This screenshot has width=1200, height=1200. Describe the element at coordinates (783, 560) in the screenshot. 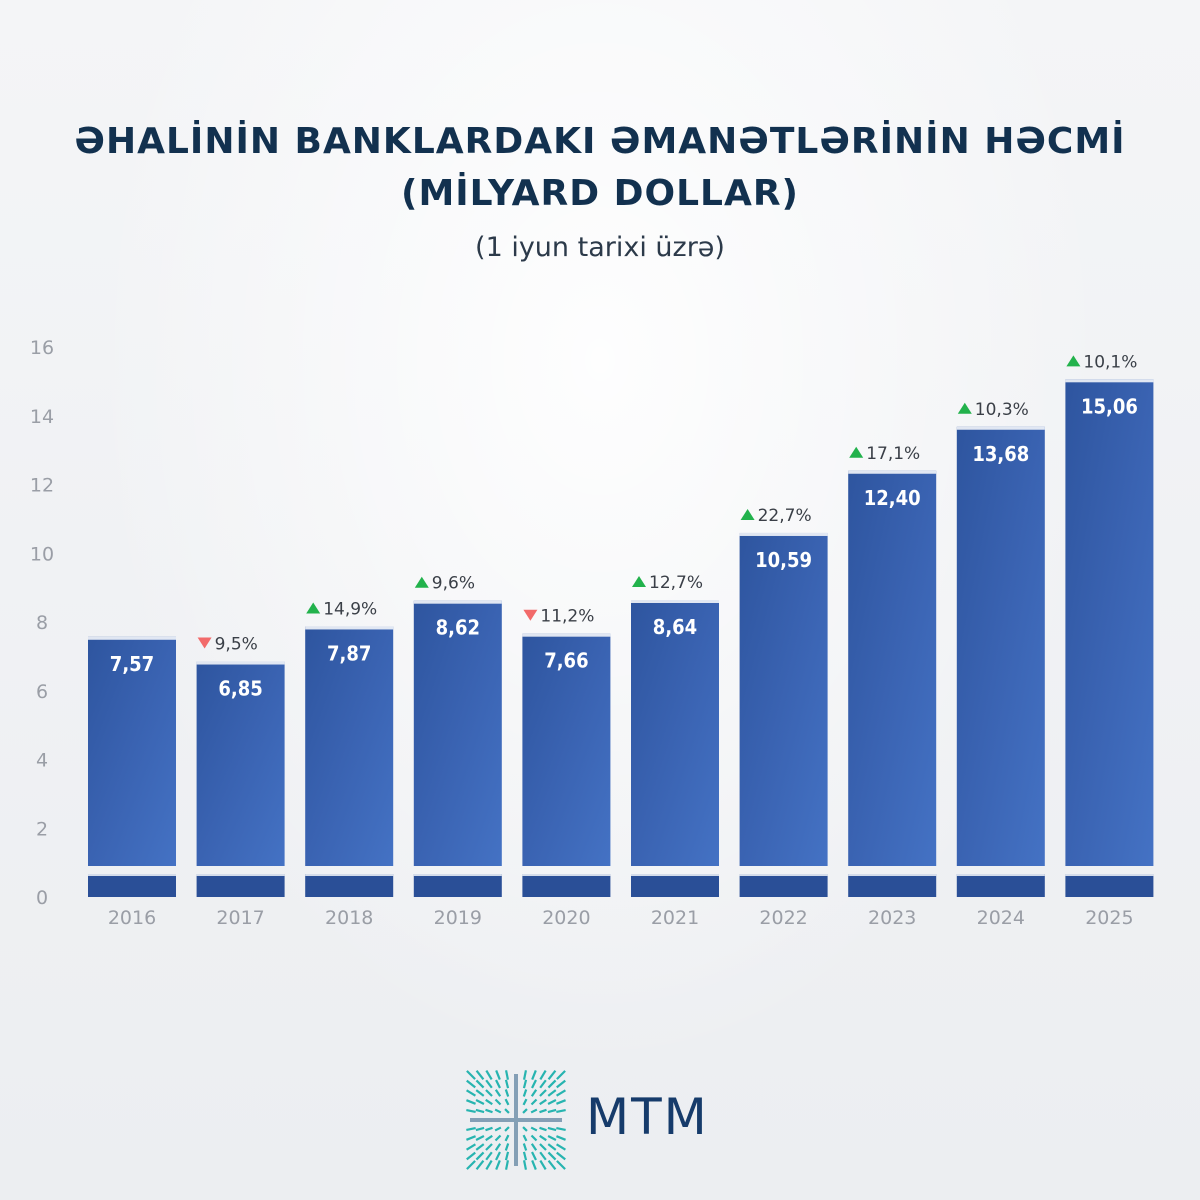

I see `bar-value-label: 10,59` at that location.